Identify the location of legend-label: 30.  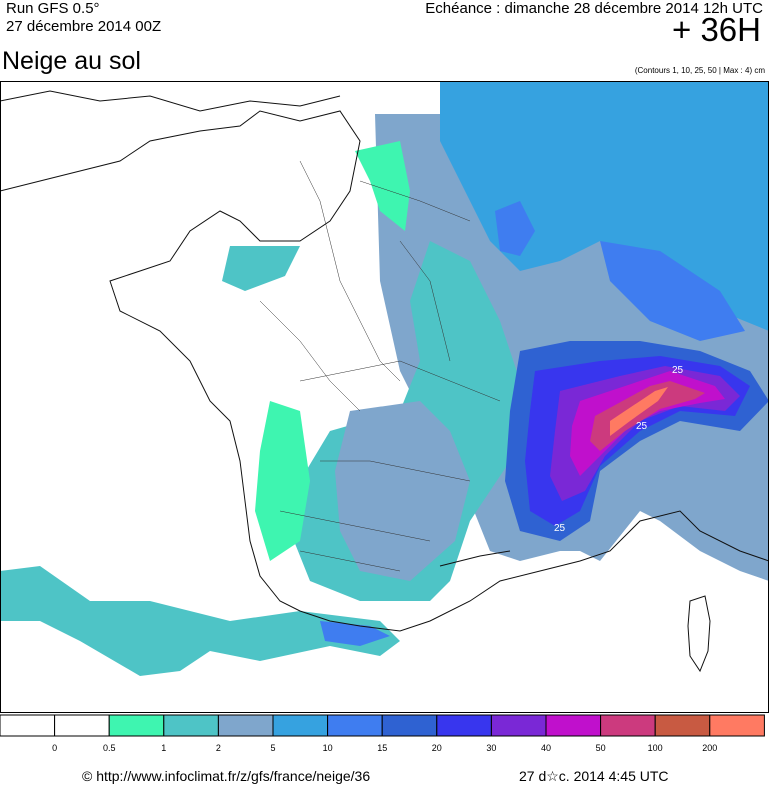
(491, 748).